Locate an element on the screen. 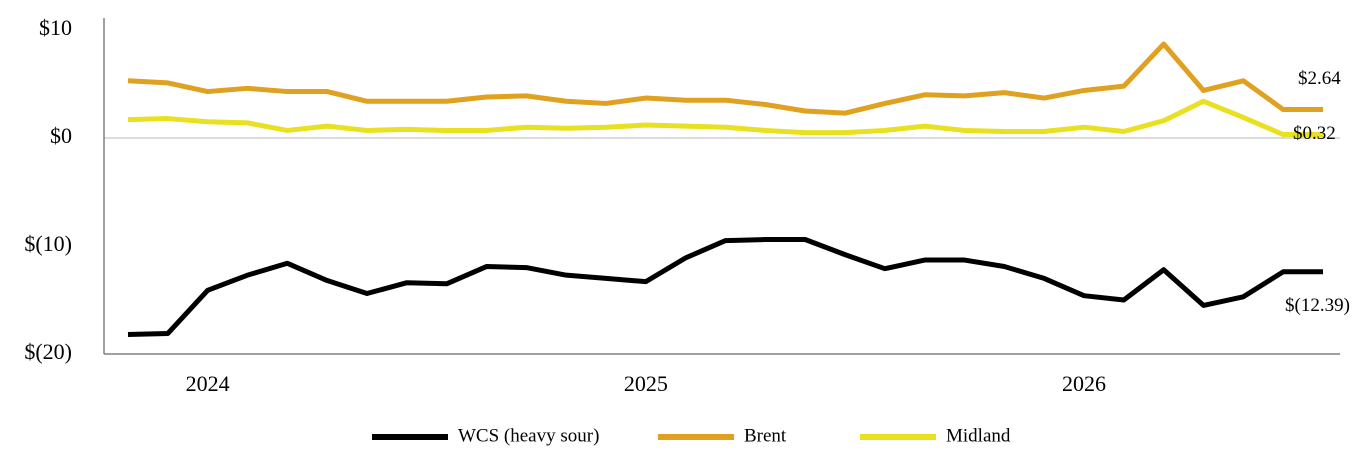 The image size is (1364, 460). legend-label: Brent is located at coordinates (765, 435).